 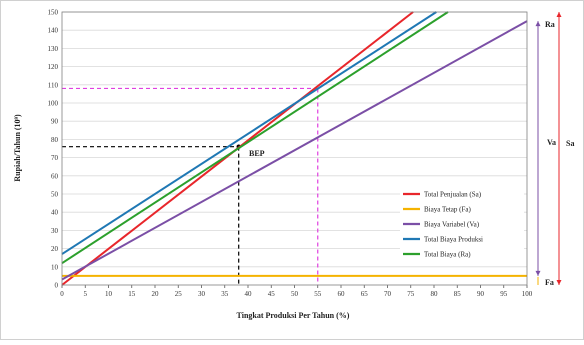 What do you see at coordinates (86, 294) in the screenshot?
I see `x-tick-label-5: 5` at bounding box center [86, 294].